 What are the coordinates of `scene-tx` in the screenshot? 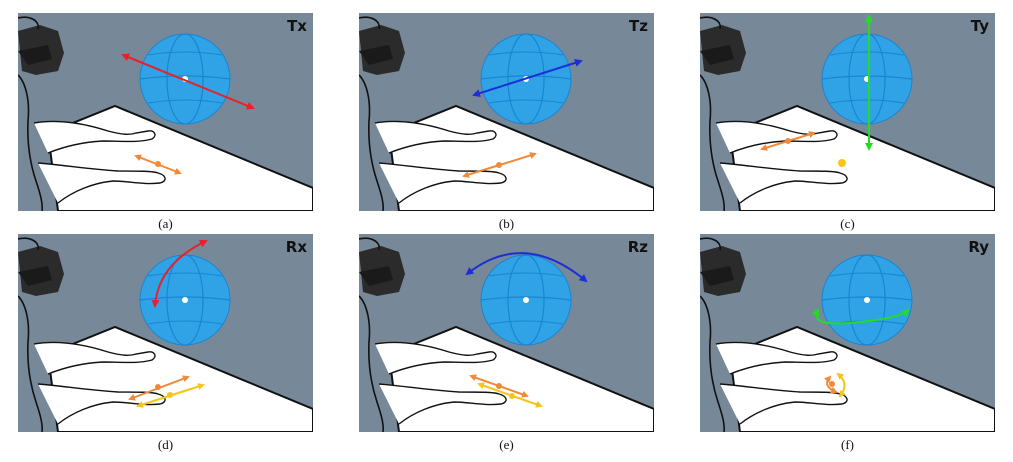 It's located at (165, 112).